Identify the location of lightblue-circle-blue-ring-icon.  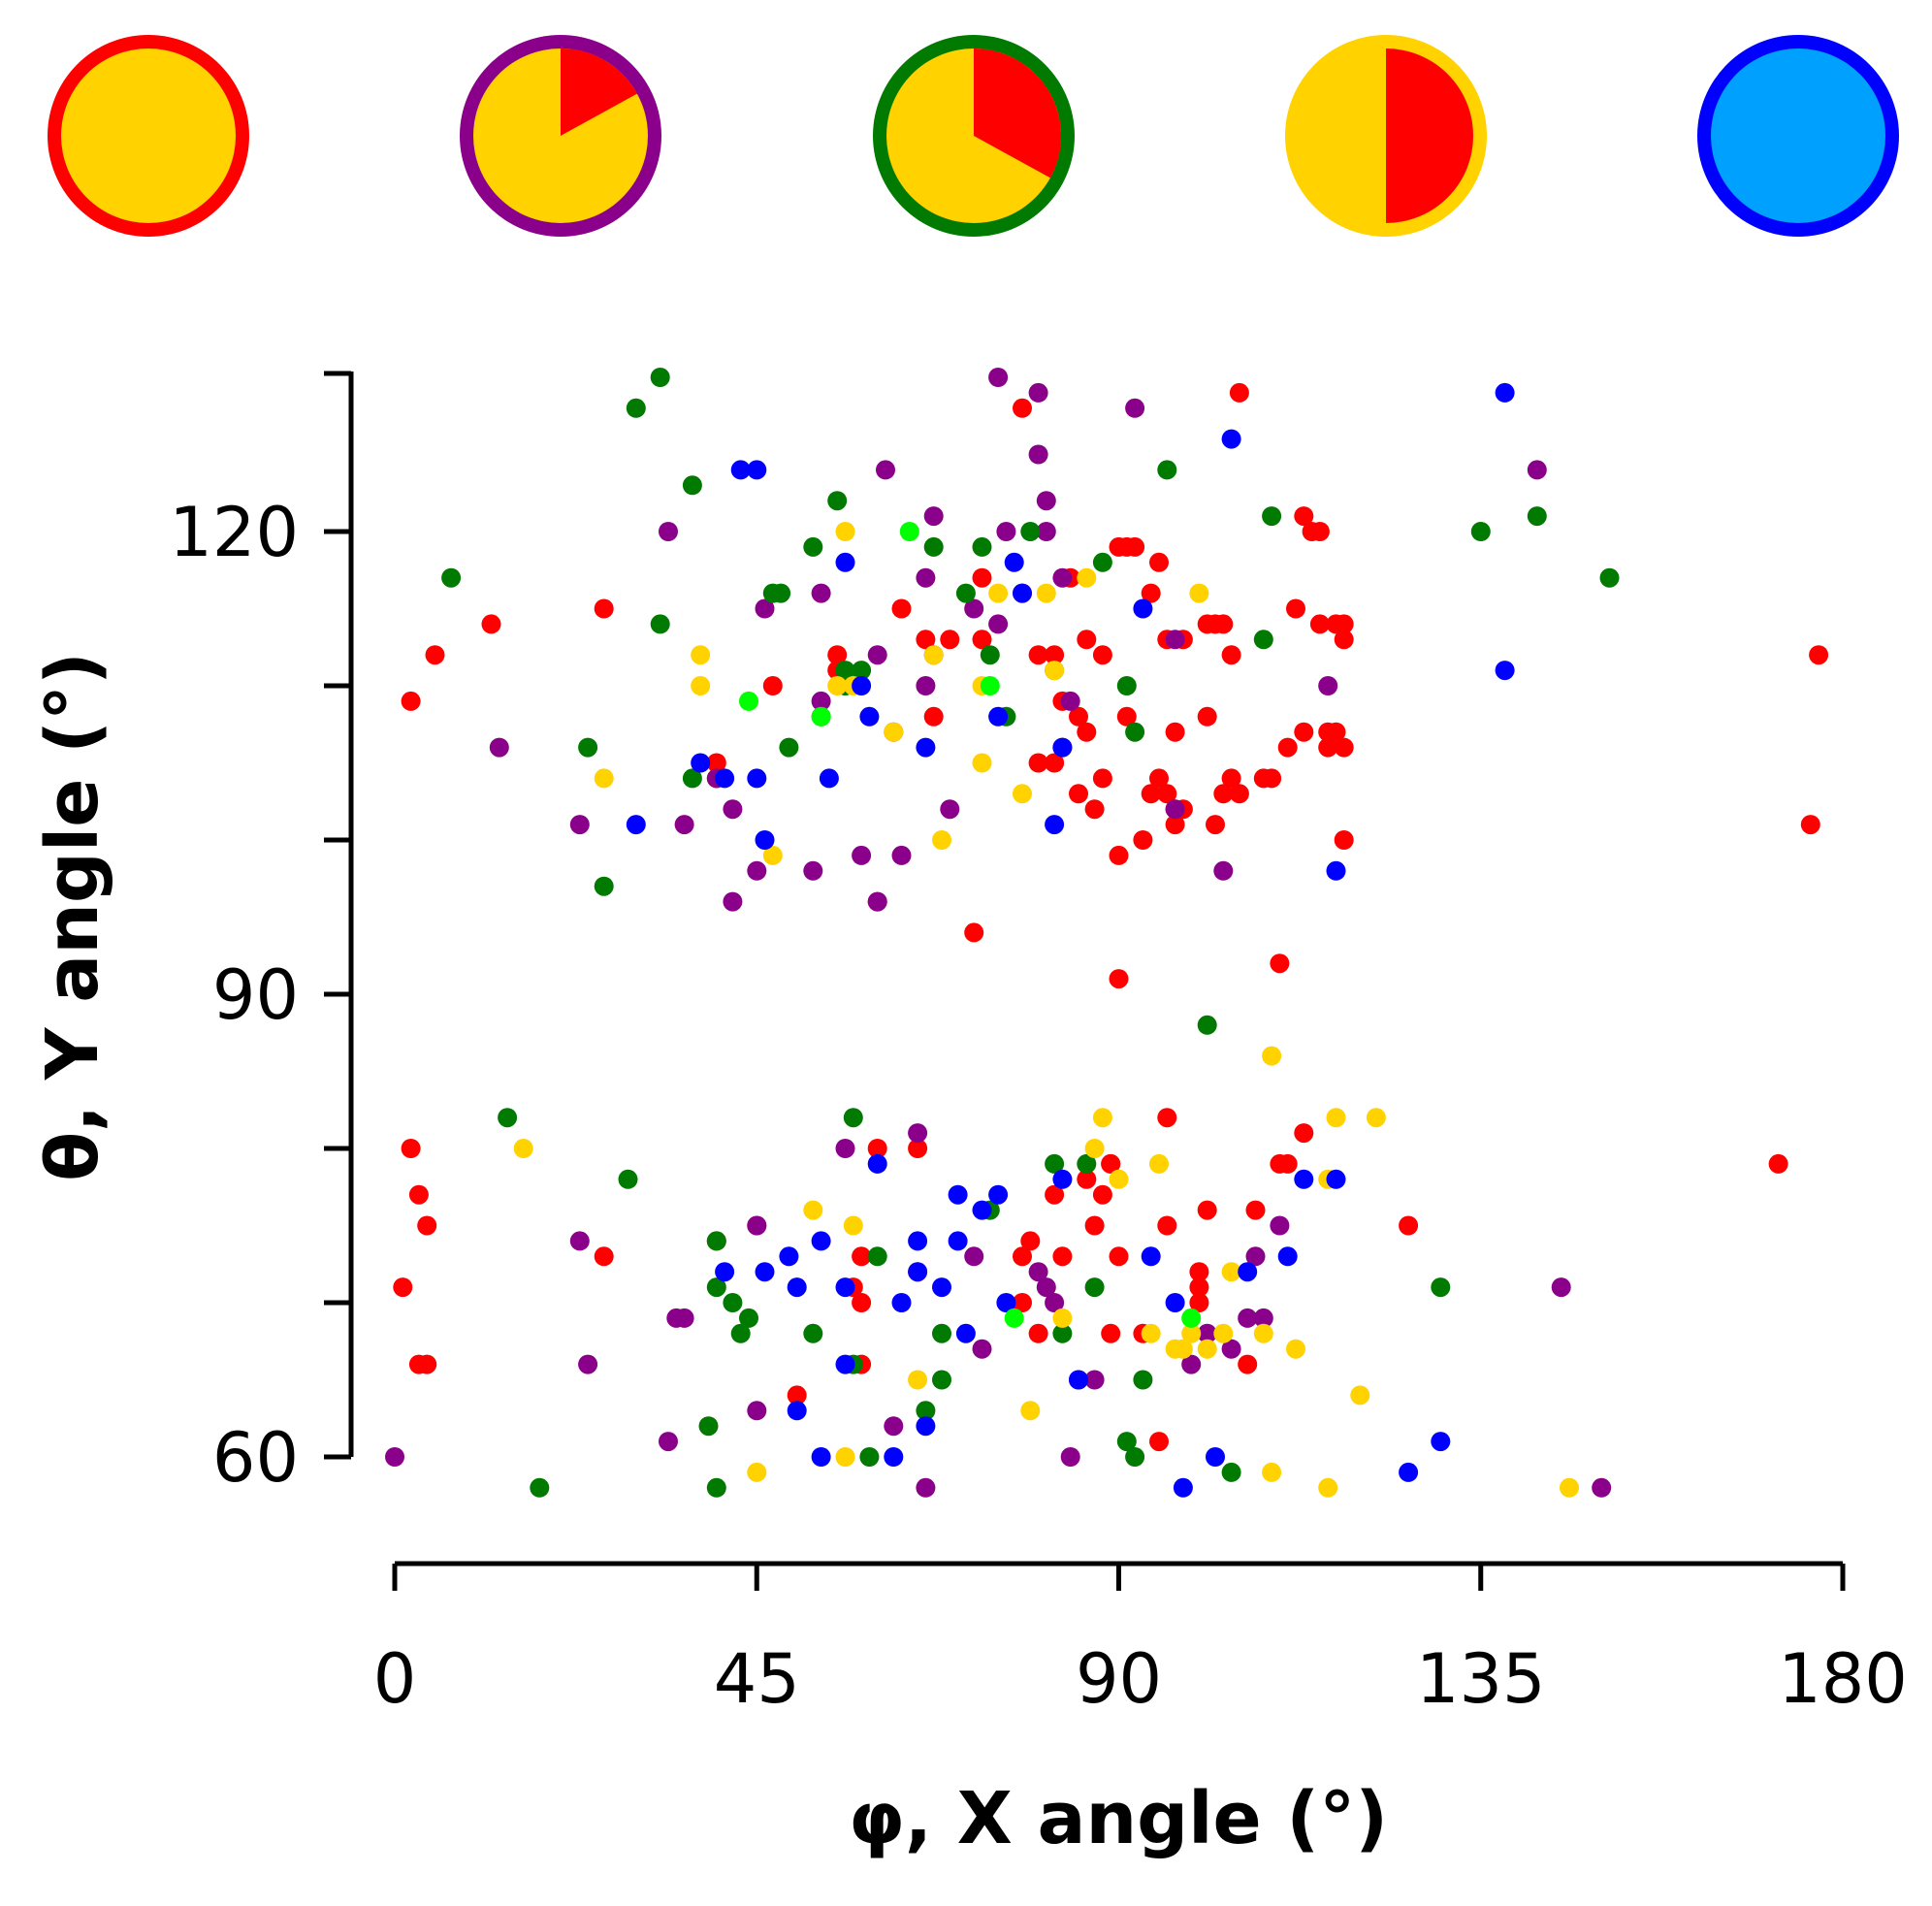
(1798, 136).